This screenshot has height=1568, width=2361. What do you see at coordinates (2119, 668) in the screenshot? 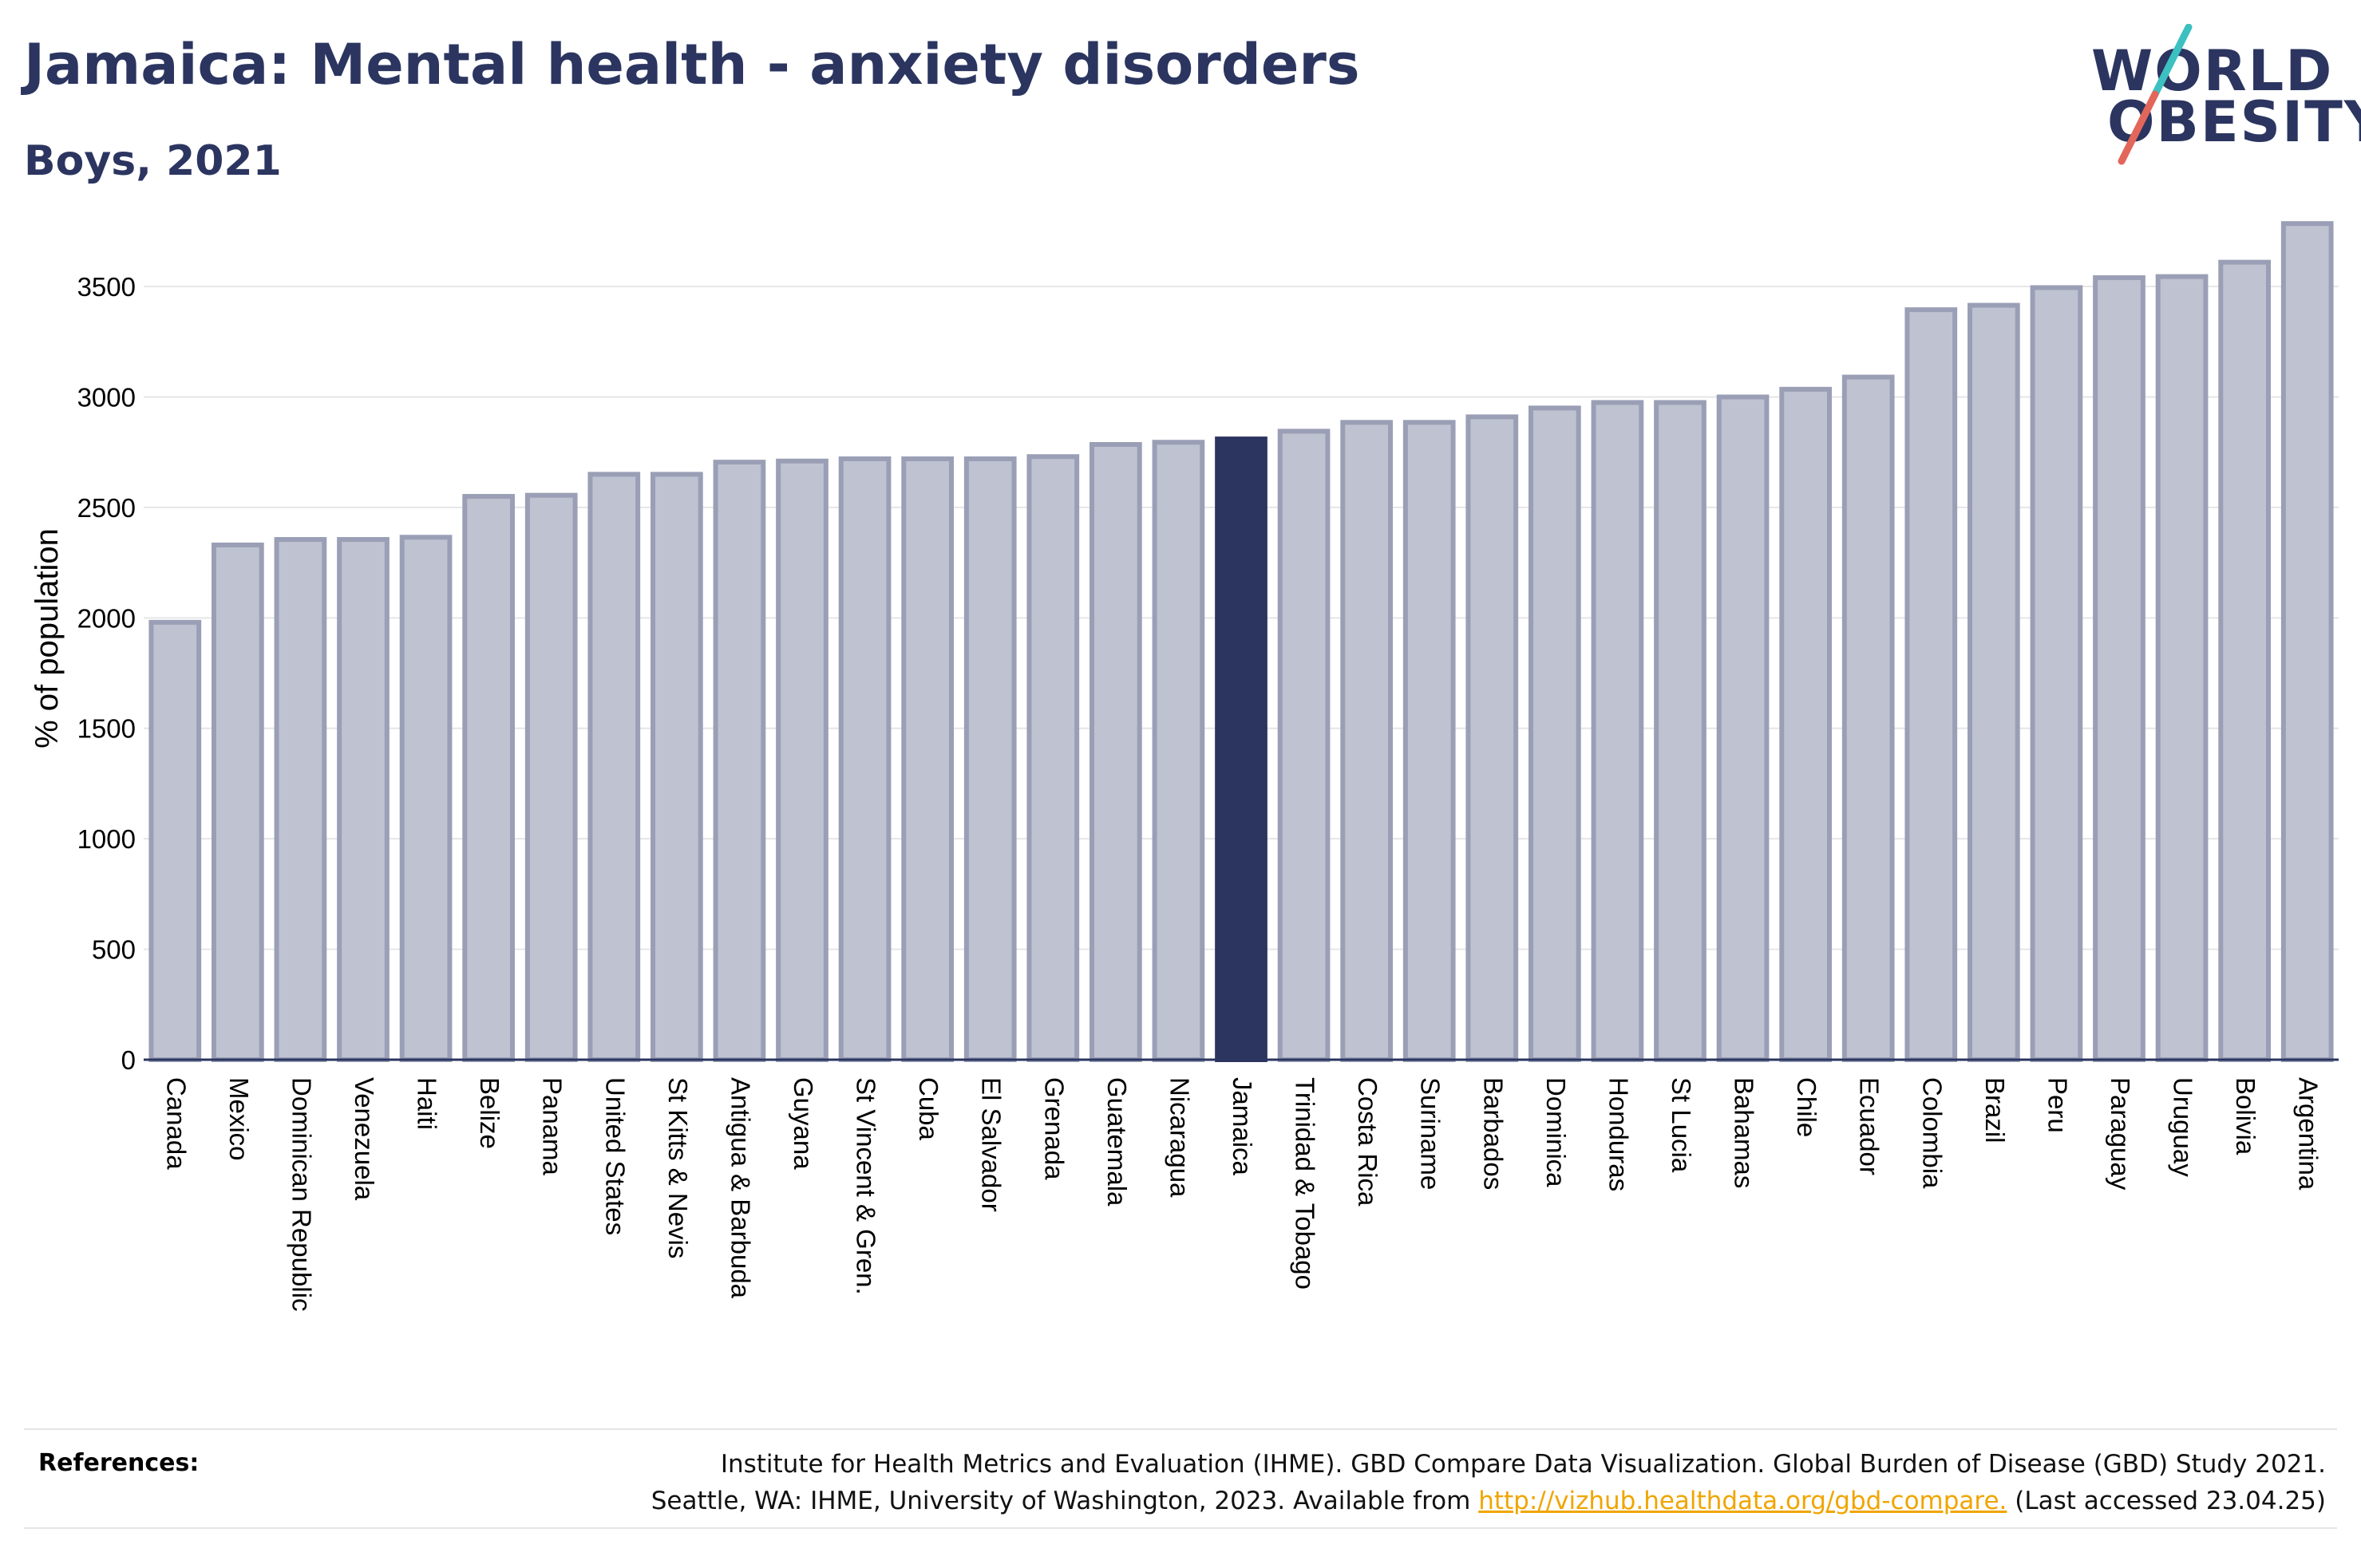
I see `bar-paraguay` at bounding box center [2119, 668].